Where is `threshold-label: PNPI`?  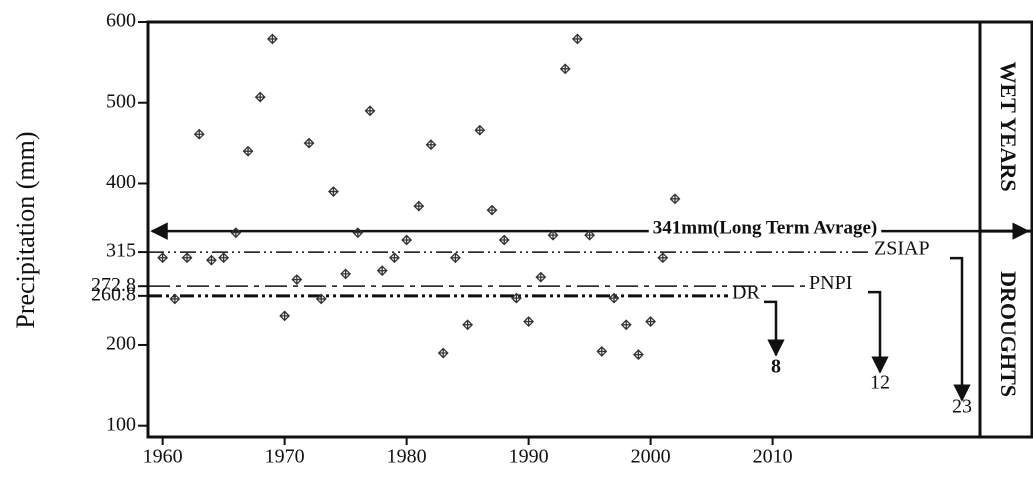
threshold-label: PNPI is located at coordinates (830, 283).